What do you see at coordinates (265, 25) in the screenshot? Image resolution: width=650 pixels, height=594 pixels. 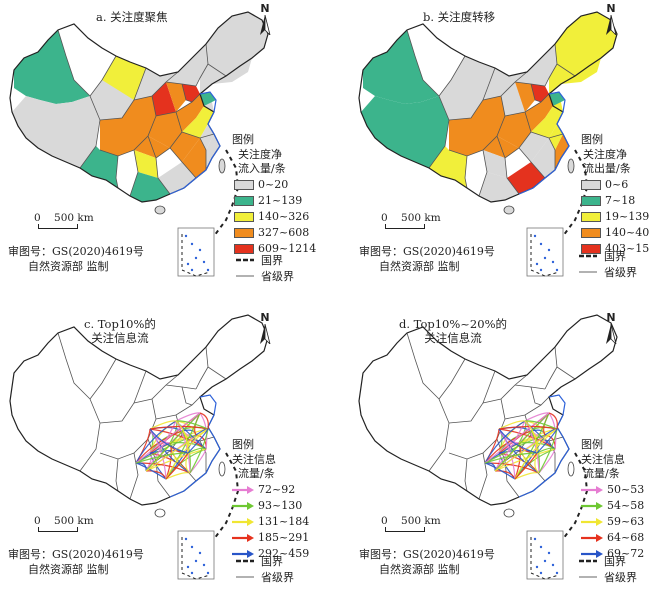 I see `north-arrow-icon` at bounding box center [265, 25].